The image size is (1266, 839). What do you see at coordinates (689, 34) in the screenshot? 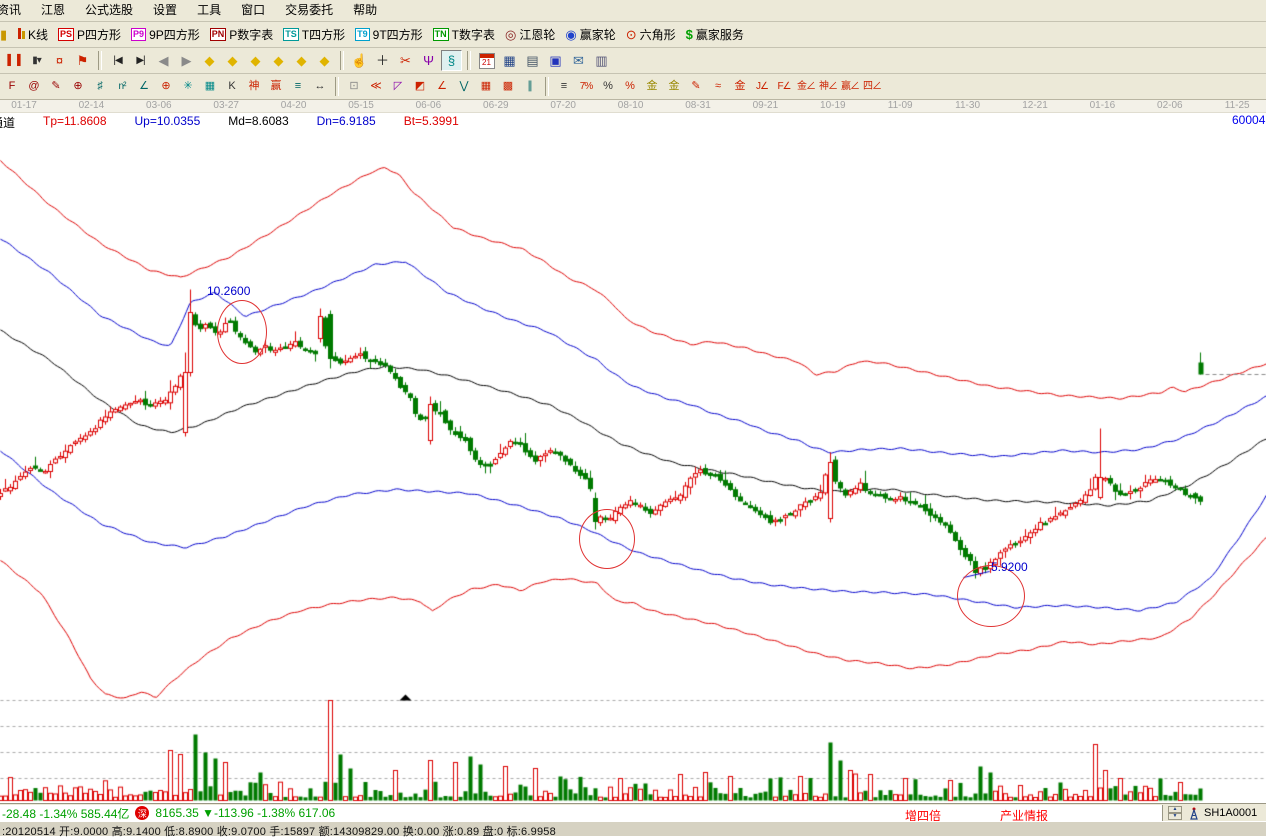
I see `dollar-icon: $` at bounding box center [689, 34].